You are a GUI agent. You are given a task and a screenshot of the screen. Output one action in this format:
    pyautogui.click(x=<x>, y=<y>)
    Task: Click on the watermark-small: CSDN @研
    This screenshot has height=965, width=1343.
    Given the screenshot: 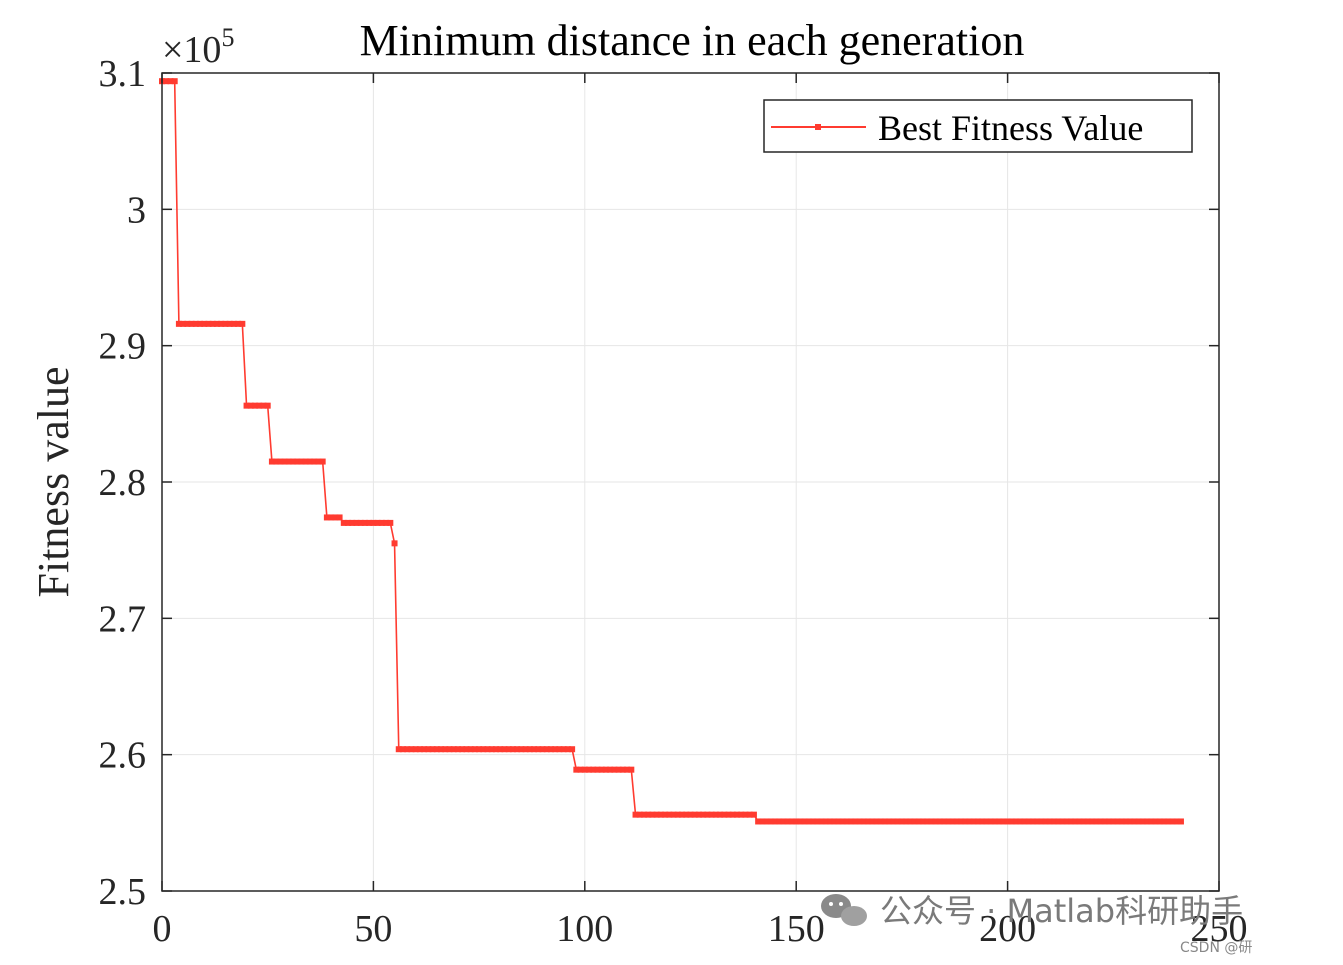 What is the action you would take?
    pyautogui.click(x=1216, y=948)
    